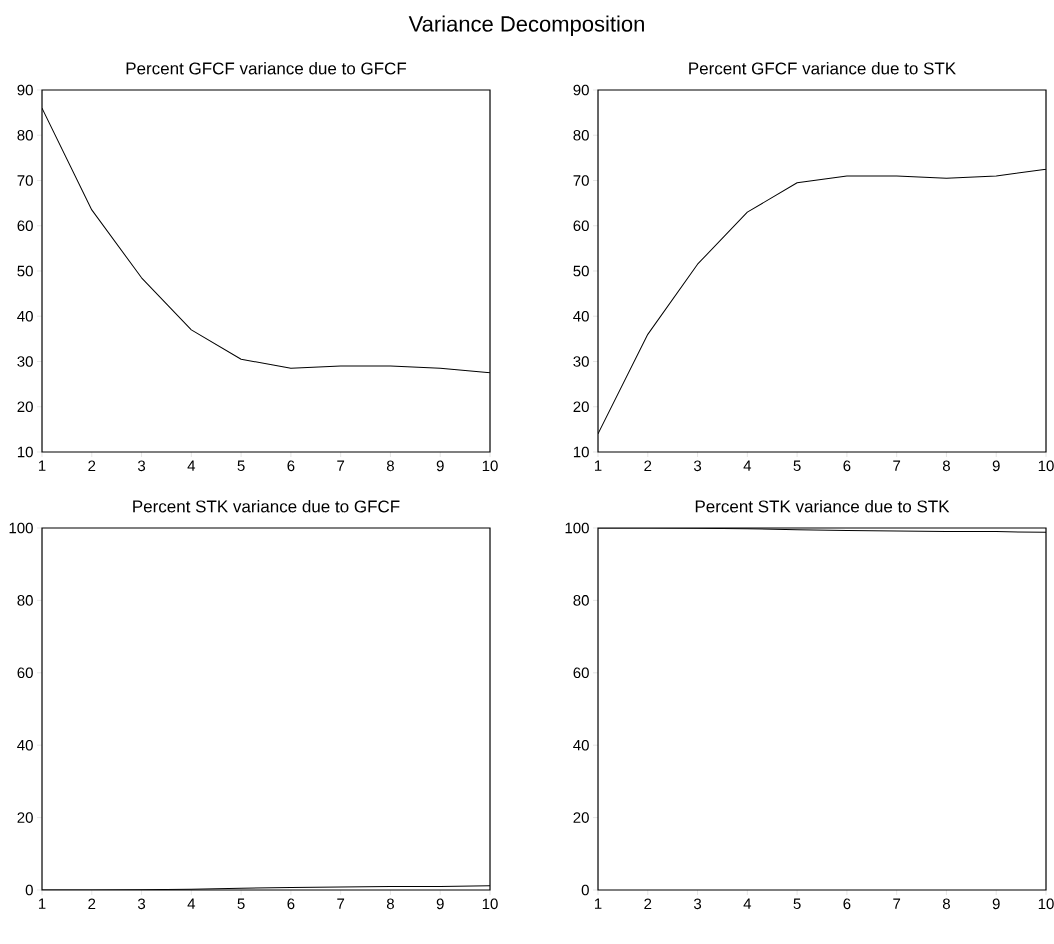 This screenshot has width=1054, height=944. What do you see at coordinates (266, 506) in the screenshot?
I see `chart-title: Percent STK variance due to GFCF` at bounding box center [266, 506].